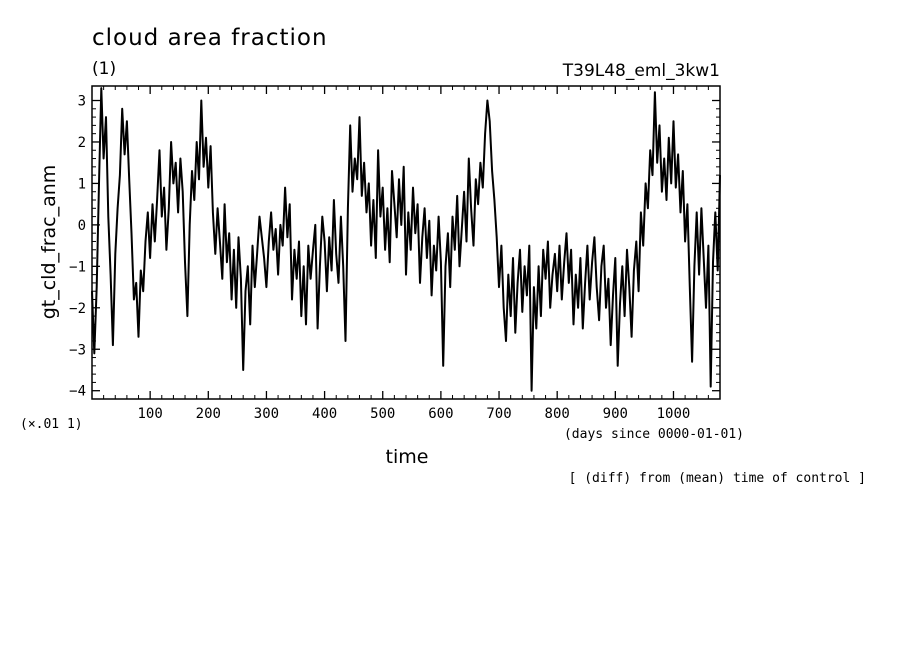 This screenshot has width=904, height=654. Describe the element at coordinates (615, 414) in the screenshot. I see `x-tick-label: 900` at that location.